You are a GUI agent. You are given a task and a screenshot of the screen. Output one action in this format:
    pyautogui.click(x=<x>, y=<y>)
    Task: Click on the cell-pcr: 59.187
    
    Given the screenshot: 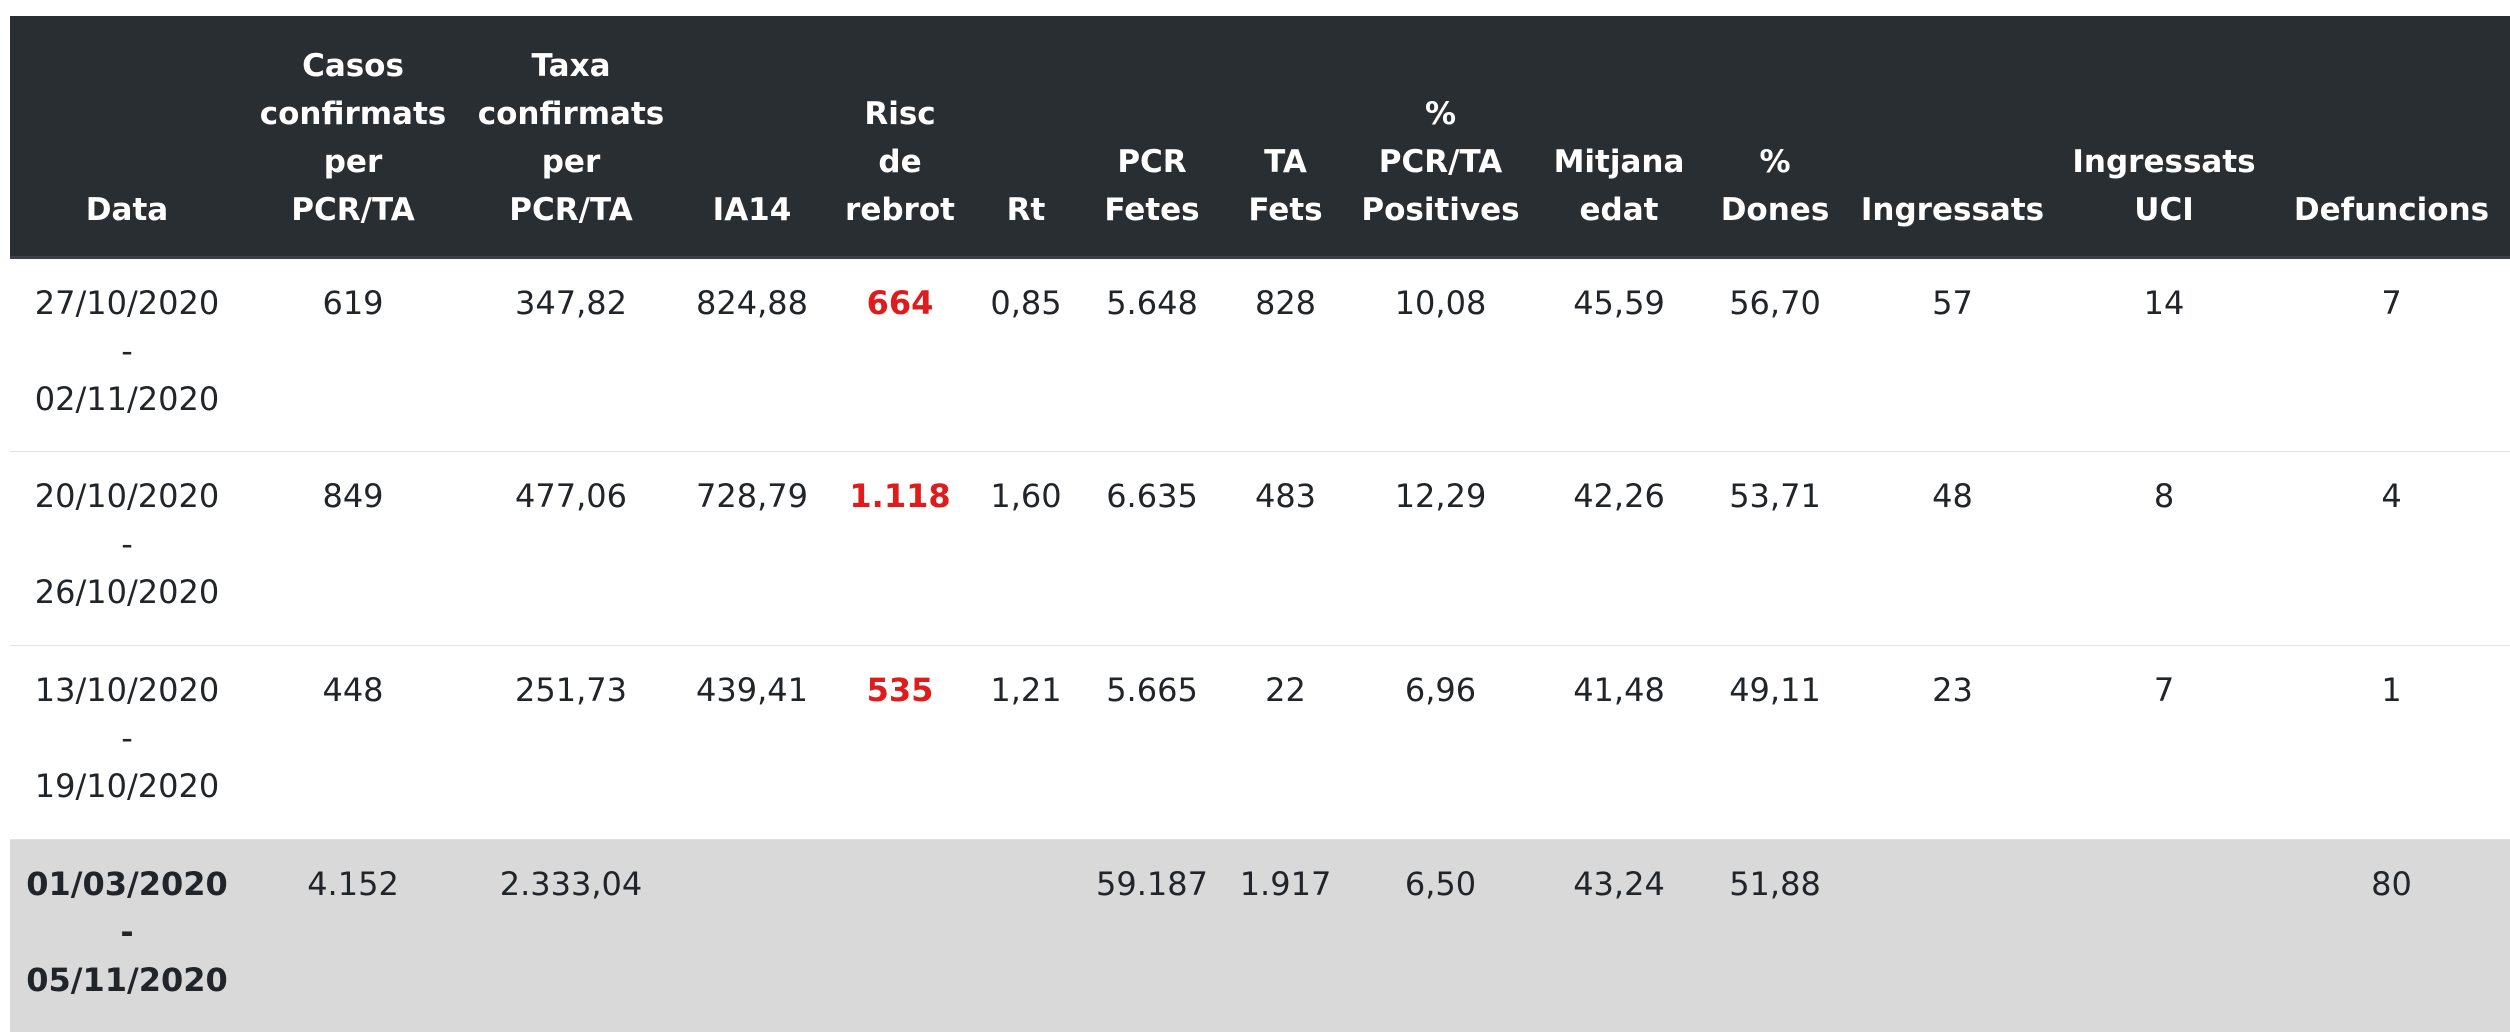 What is the action you would take?
    pyautogui.click(x=1152, y=935)
    